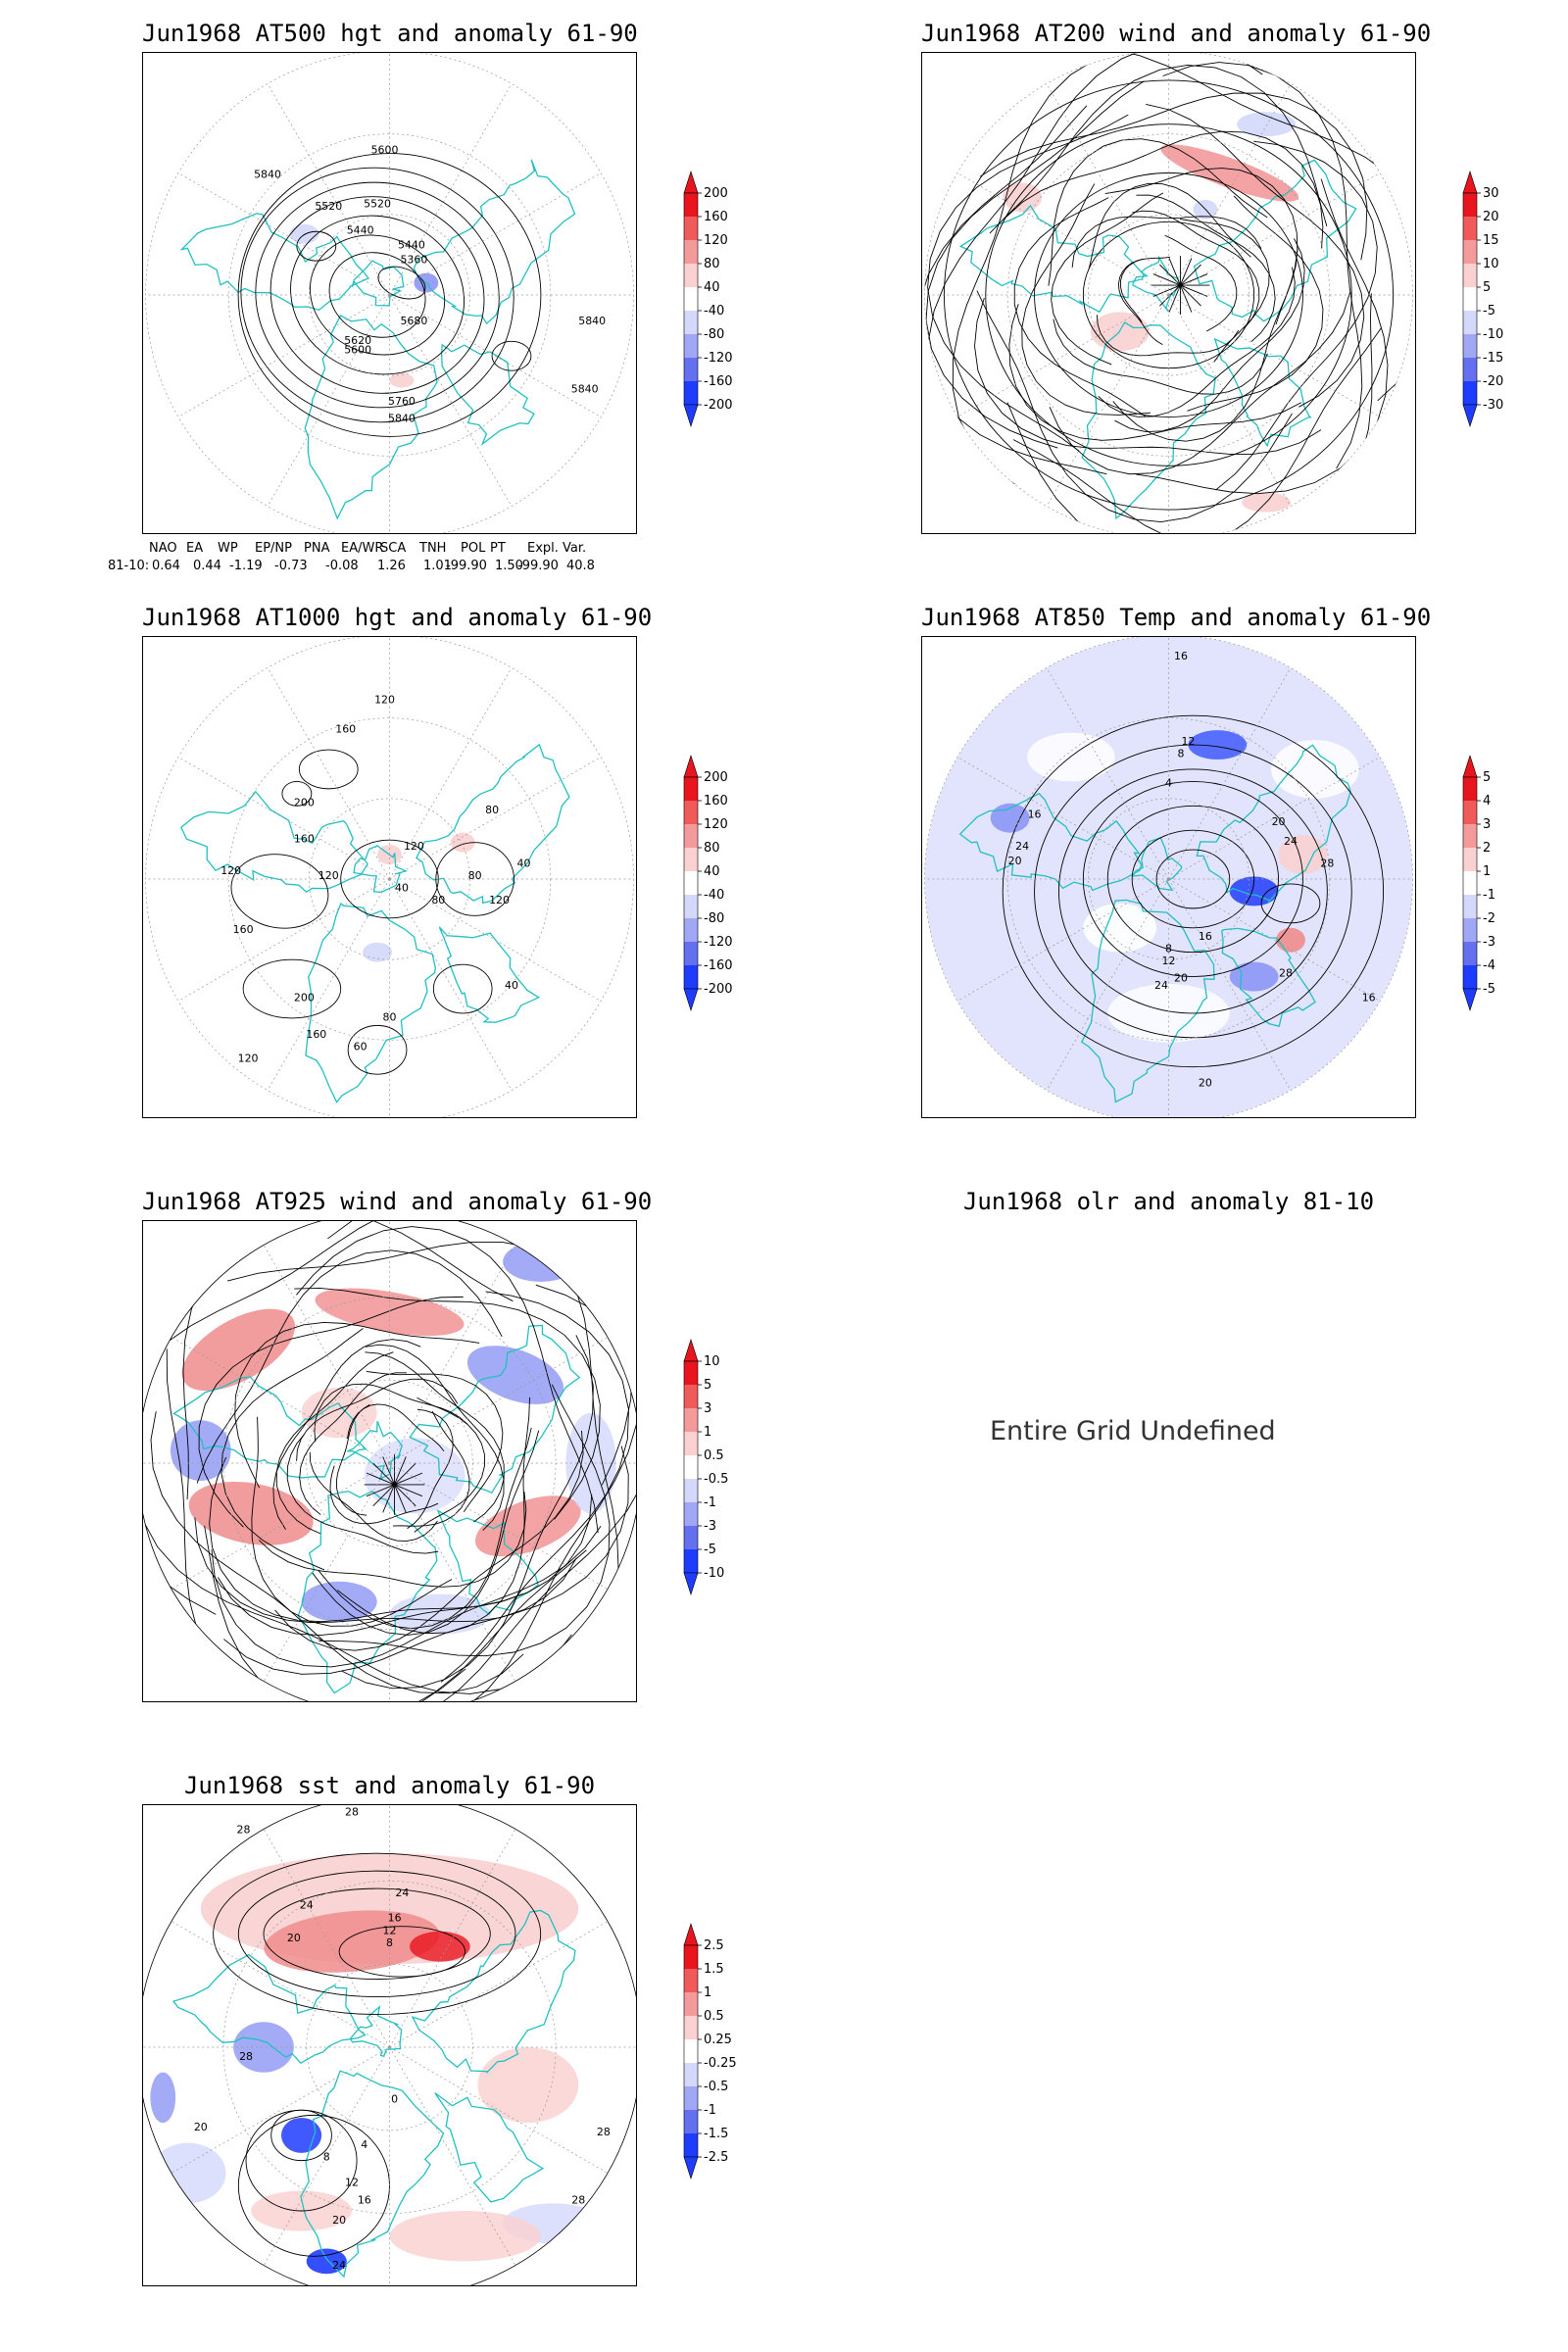 This screenshot has height=2352, width=1568. Describe the element at coordinates (1168, 877) in the screenshot. I see `map-panel-p4: 16 12 8 4 16 24 20 20 24 28 16 12 8 20 24 28 16 20` at that location.